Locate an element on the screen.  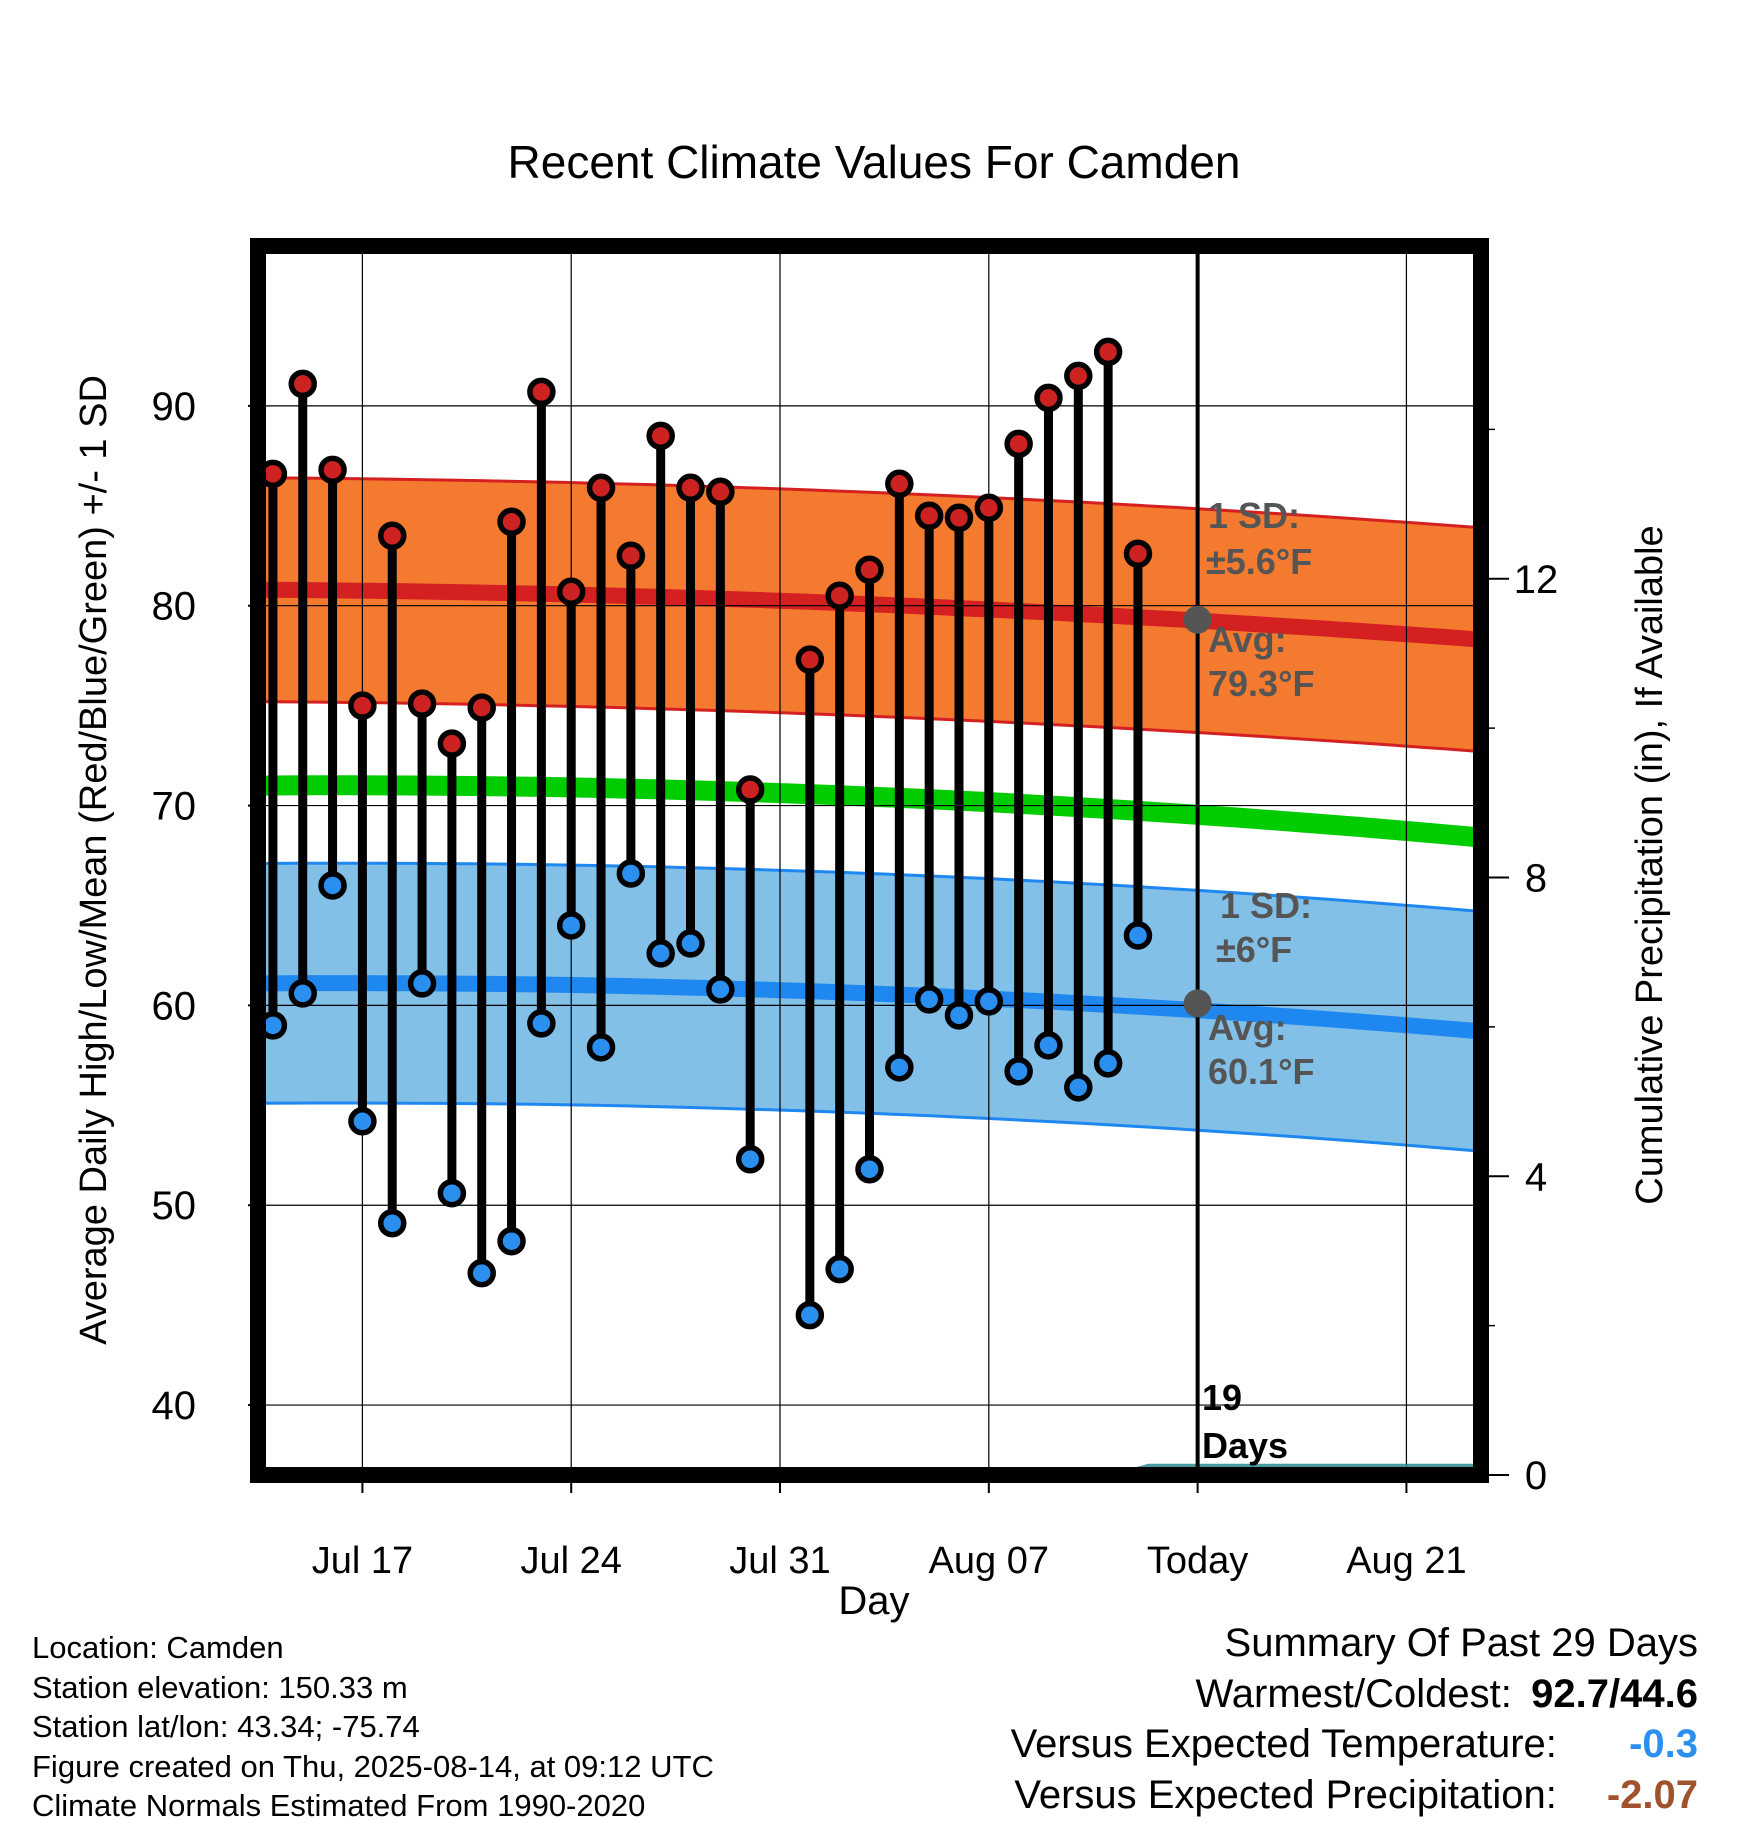
low-avg-label: Avg: is located at coordinates (1247, 1027).